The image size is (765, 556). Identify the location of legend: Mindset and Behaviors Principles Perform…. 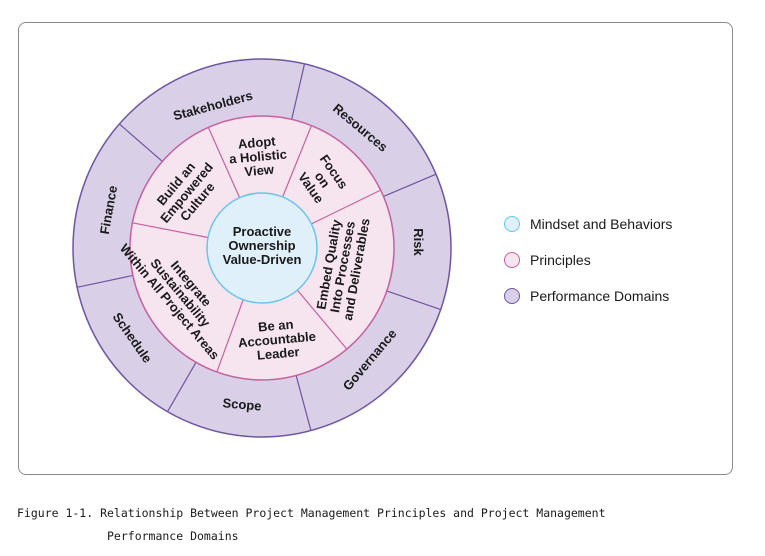
(588, 260).